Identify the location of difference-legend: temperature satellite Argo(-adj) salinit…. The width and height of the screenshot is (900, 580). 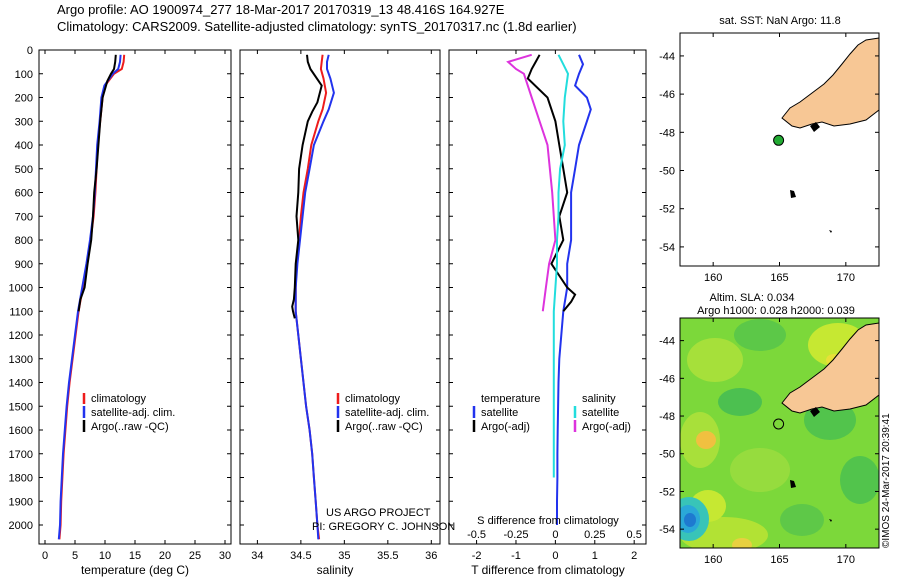
(551, 413).